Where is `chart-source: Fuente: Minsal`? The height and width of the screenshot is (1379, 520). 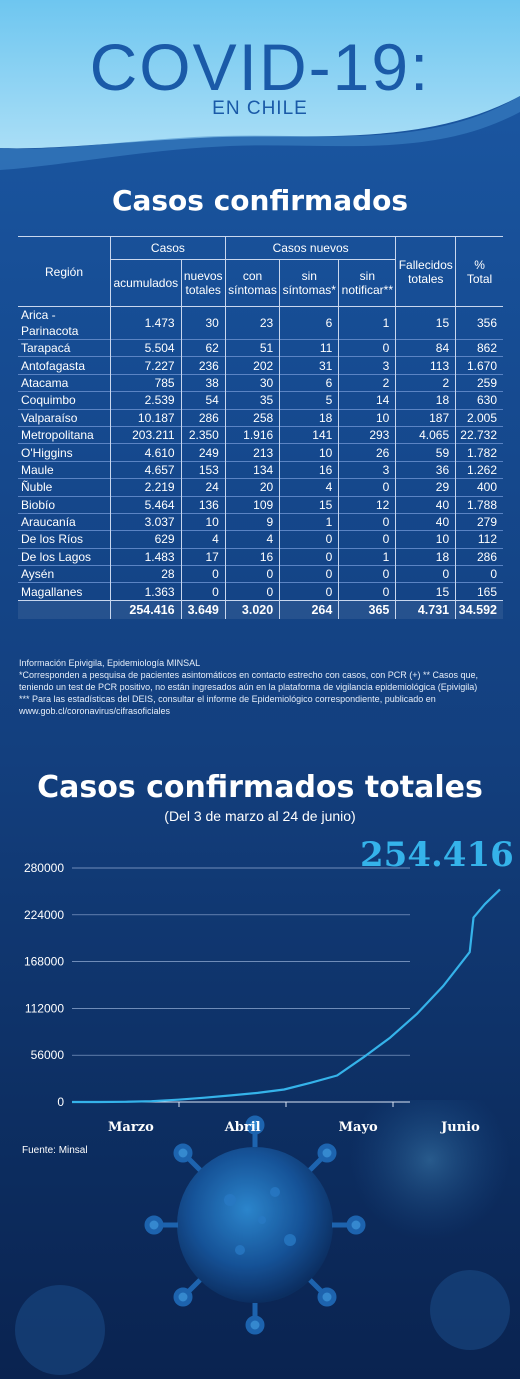
chart-source: Fuente: Minsal is located at coordinates (55, 1150).